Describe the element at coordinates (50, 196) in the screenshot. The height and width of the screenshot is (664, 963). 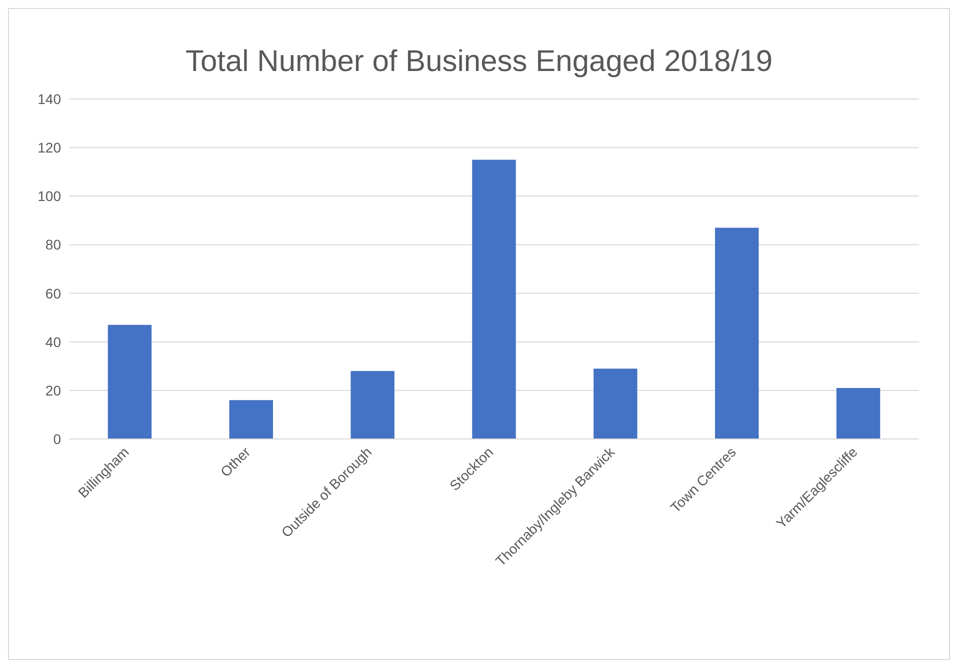
I see `y-tick-label: 100` at that location.